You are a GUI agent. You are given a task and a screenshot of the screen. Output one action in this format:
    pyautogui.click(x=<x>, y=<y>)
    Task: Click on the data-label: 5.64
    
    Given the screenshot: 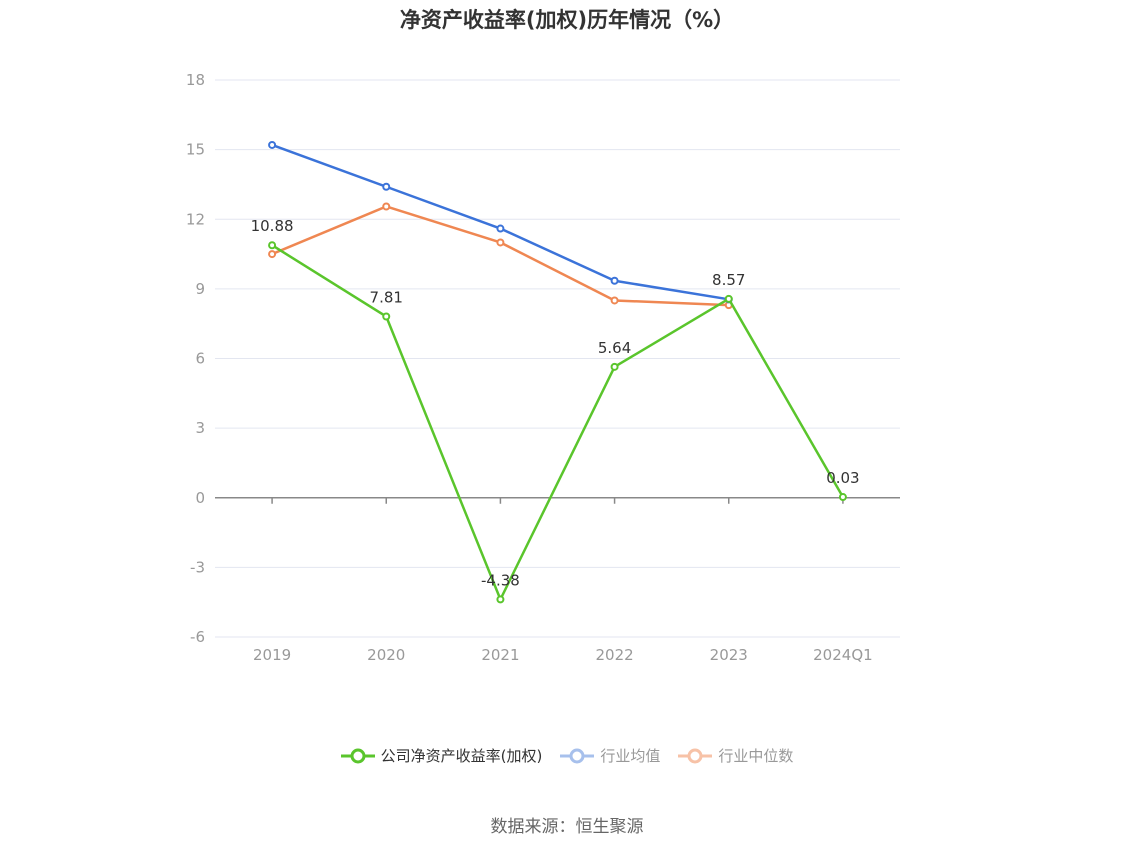 What is the action you would take?
    pyautogui.click(x=614, y=348)
    